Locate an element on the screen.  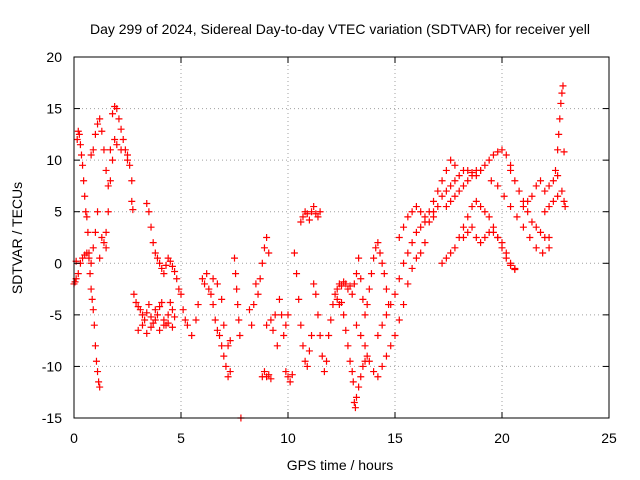
y-axis-label: SDTVAR / TECUs is located at coordinates (17, 238).